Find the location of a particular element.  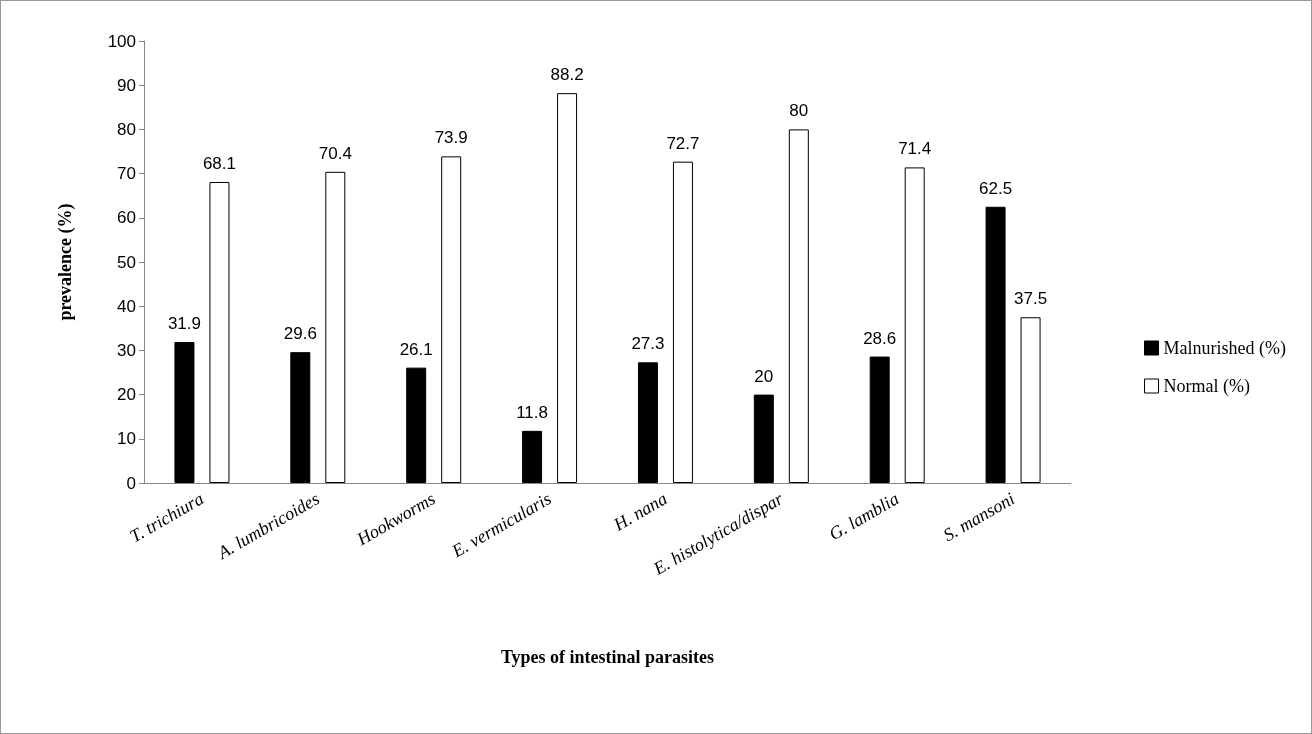

data-label: 72.7 is located at coordinates (683, 143).